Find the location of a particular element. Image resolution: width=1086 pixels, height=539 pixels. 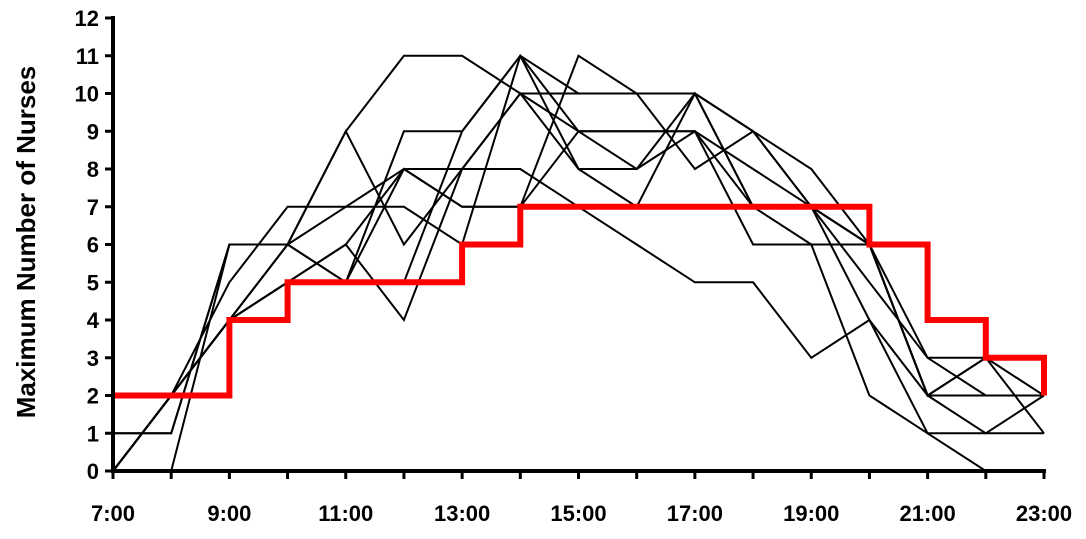

y-tick-label: 1 is located at coordinates (93, 433).